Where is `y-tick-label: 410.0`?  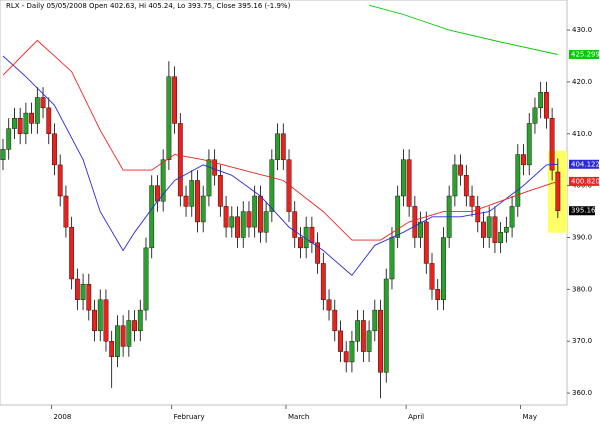
y-tick-label: 410.0 is located at coordinates (582, 134).